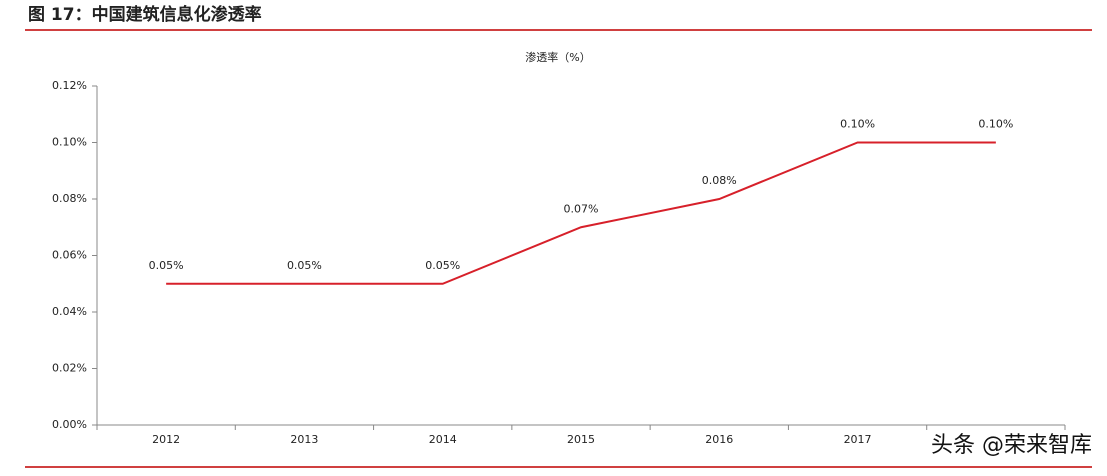  What do you see at coordinates (69, 368) in the screenshot?
I see `y-tick-label: 0.02%` at bounding box center [69, 368].